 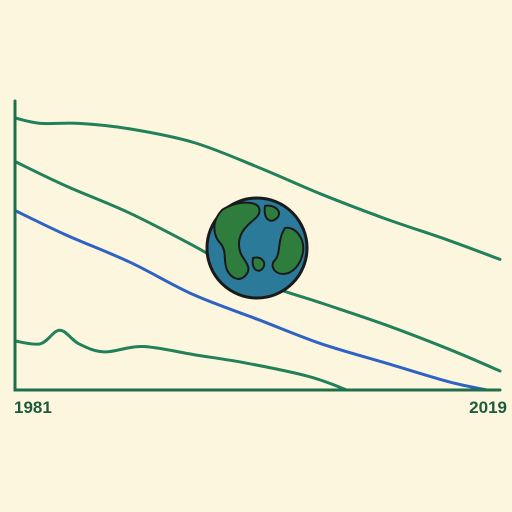 I want to click on x-tick-labels: 1981 2019, so click(x=260, y=407).